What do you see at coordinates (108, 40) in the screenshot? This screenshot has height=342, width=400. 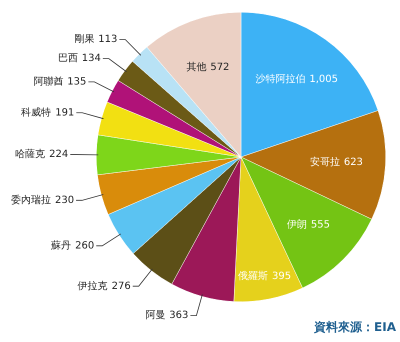 I see `data-label: 113` at bounding box center [108, 40].